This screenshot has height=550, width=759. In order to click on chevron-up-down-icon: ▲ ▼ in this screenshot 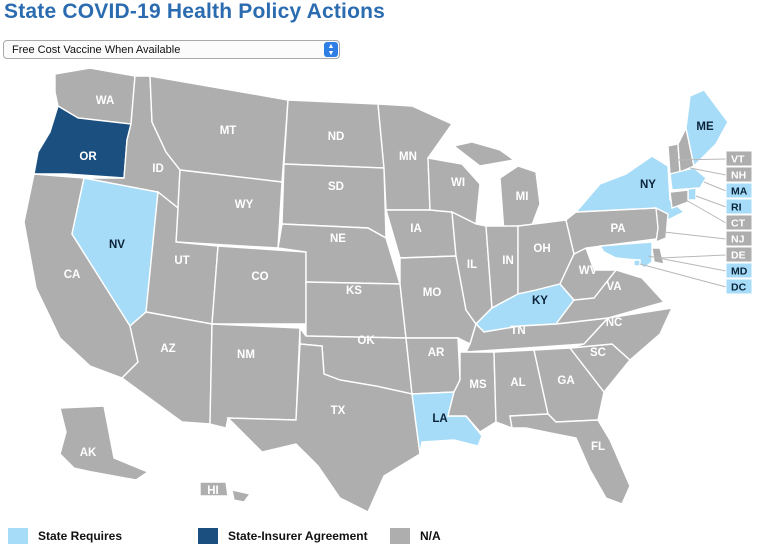, I will do `click(331, 49)`.